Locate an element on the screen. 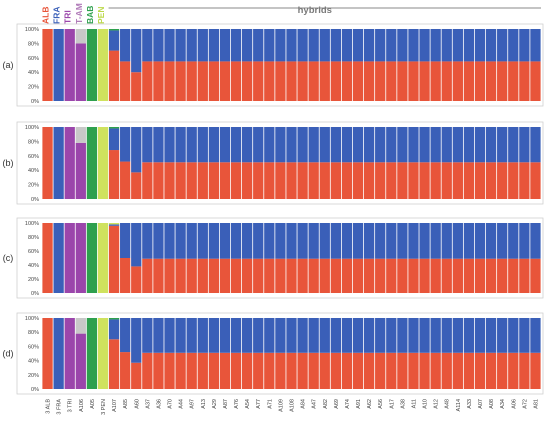 This screenshot has height=425, width=550. x-tick-label: A70 is located at coordinates (171, 404).